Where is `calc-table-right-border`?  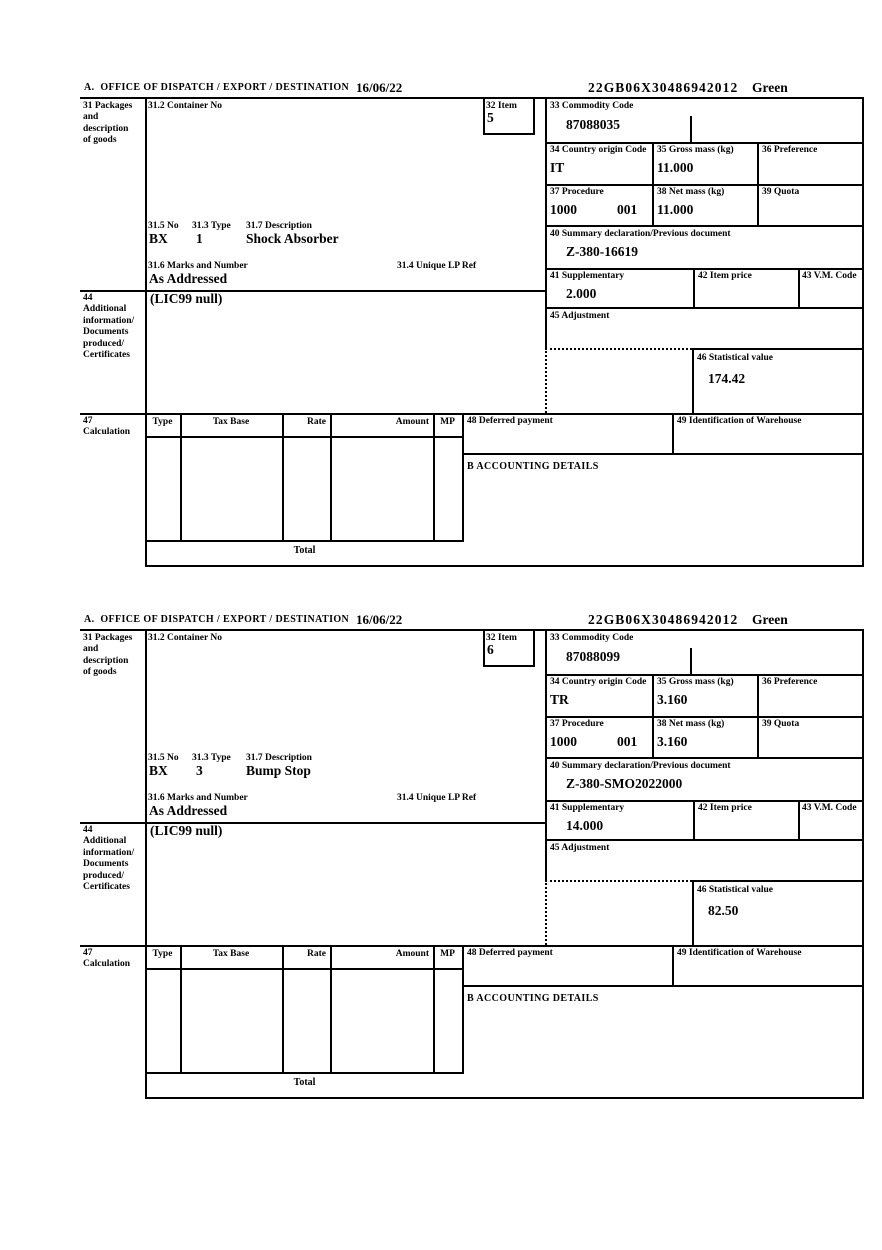 calc-table-right-border is located at coordinates (463, 476).